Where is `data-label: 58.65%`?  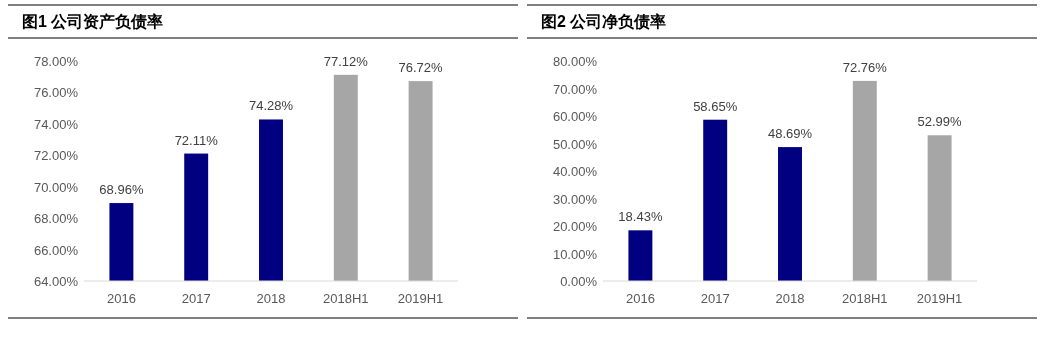 data-label: 58.65% is located at coordinates (715, 106).